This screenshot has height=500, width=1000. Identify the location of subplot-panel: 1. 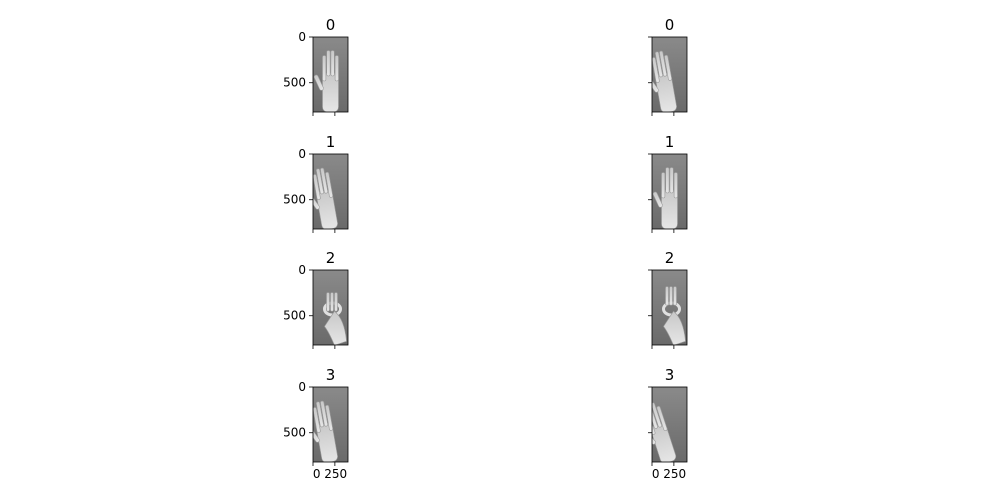
(668, 183).